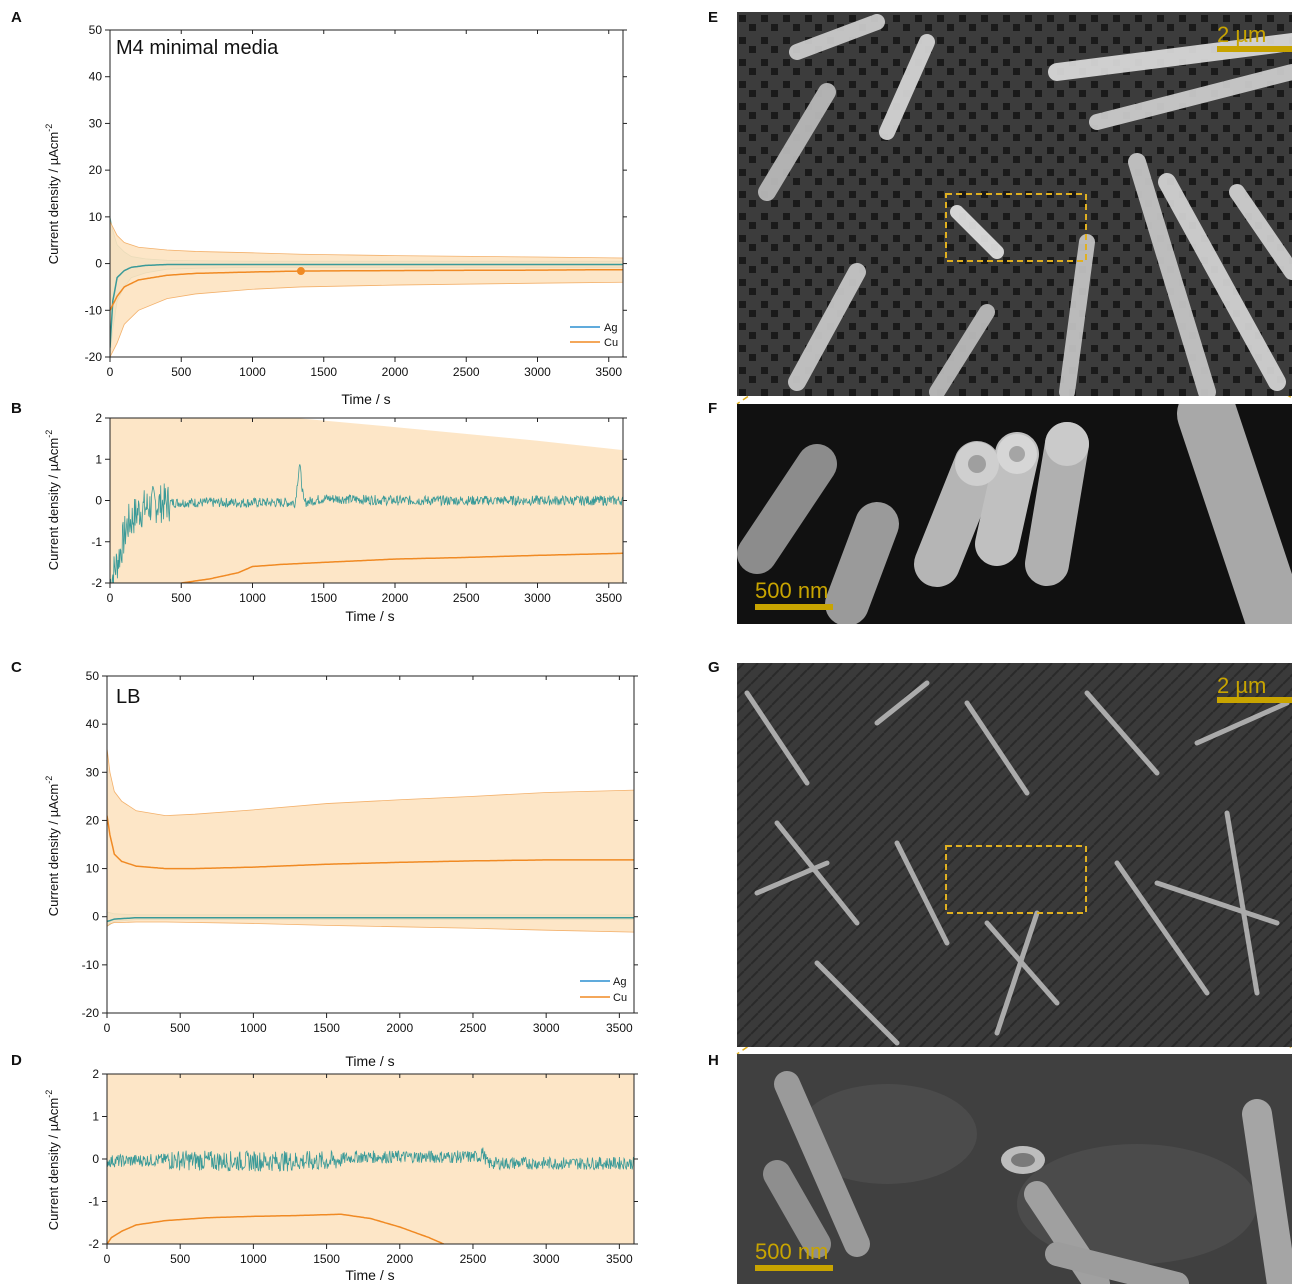  I want to click on panel-label-e: E, so click(713, 17).